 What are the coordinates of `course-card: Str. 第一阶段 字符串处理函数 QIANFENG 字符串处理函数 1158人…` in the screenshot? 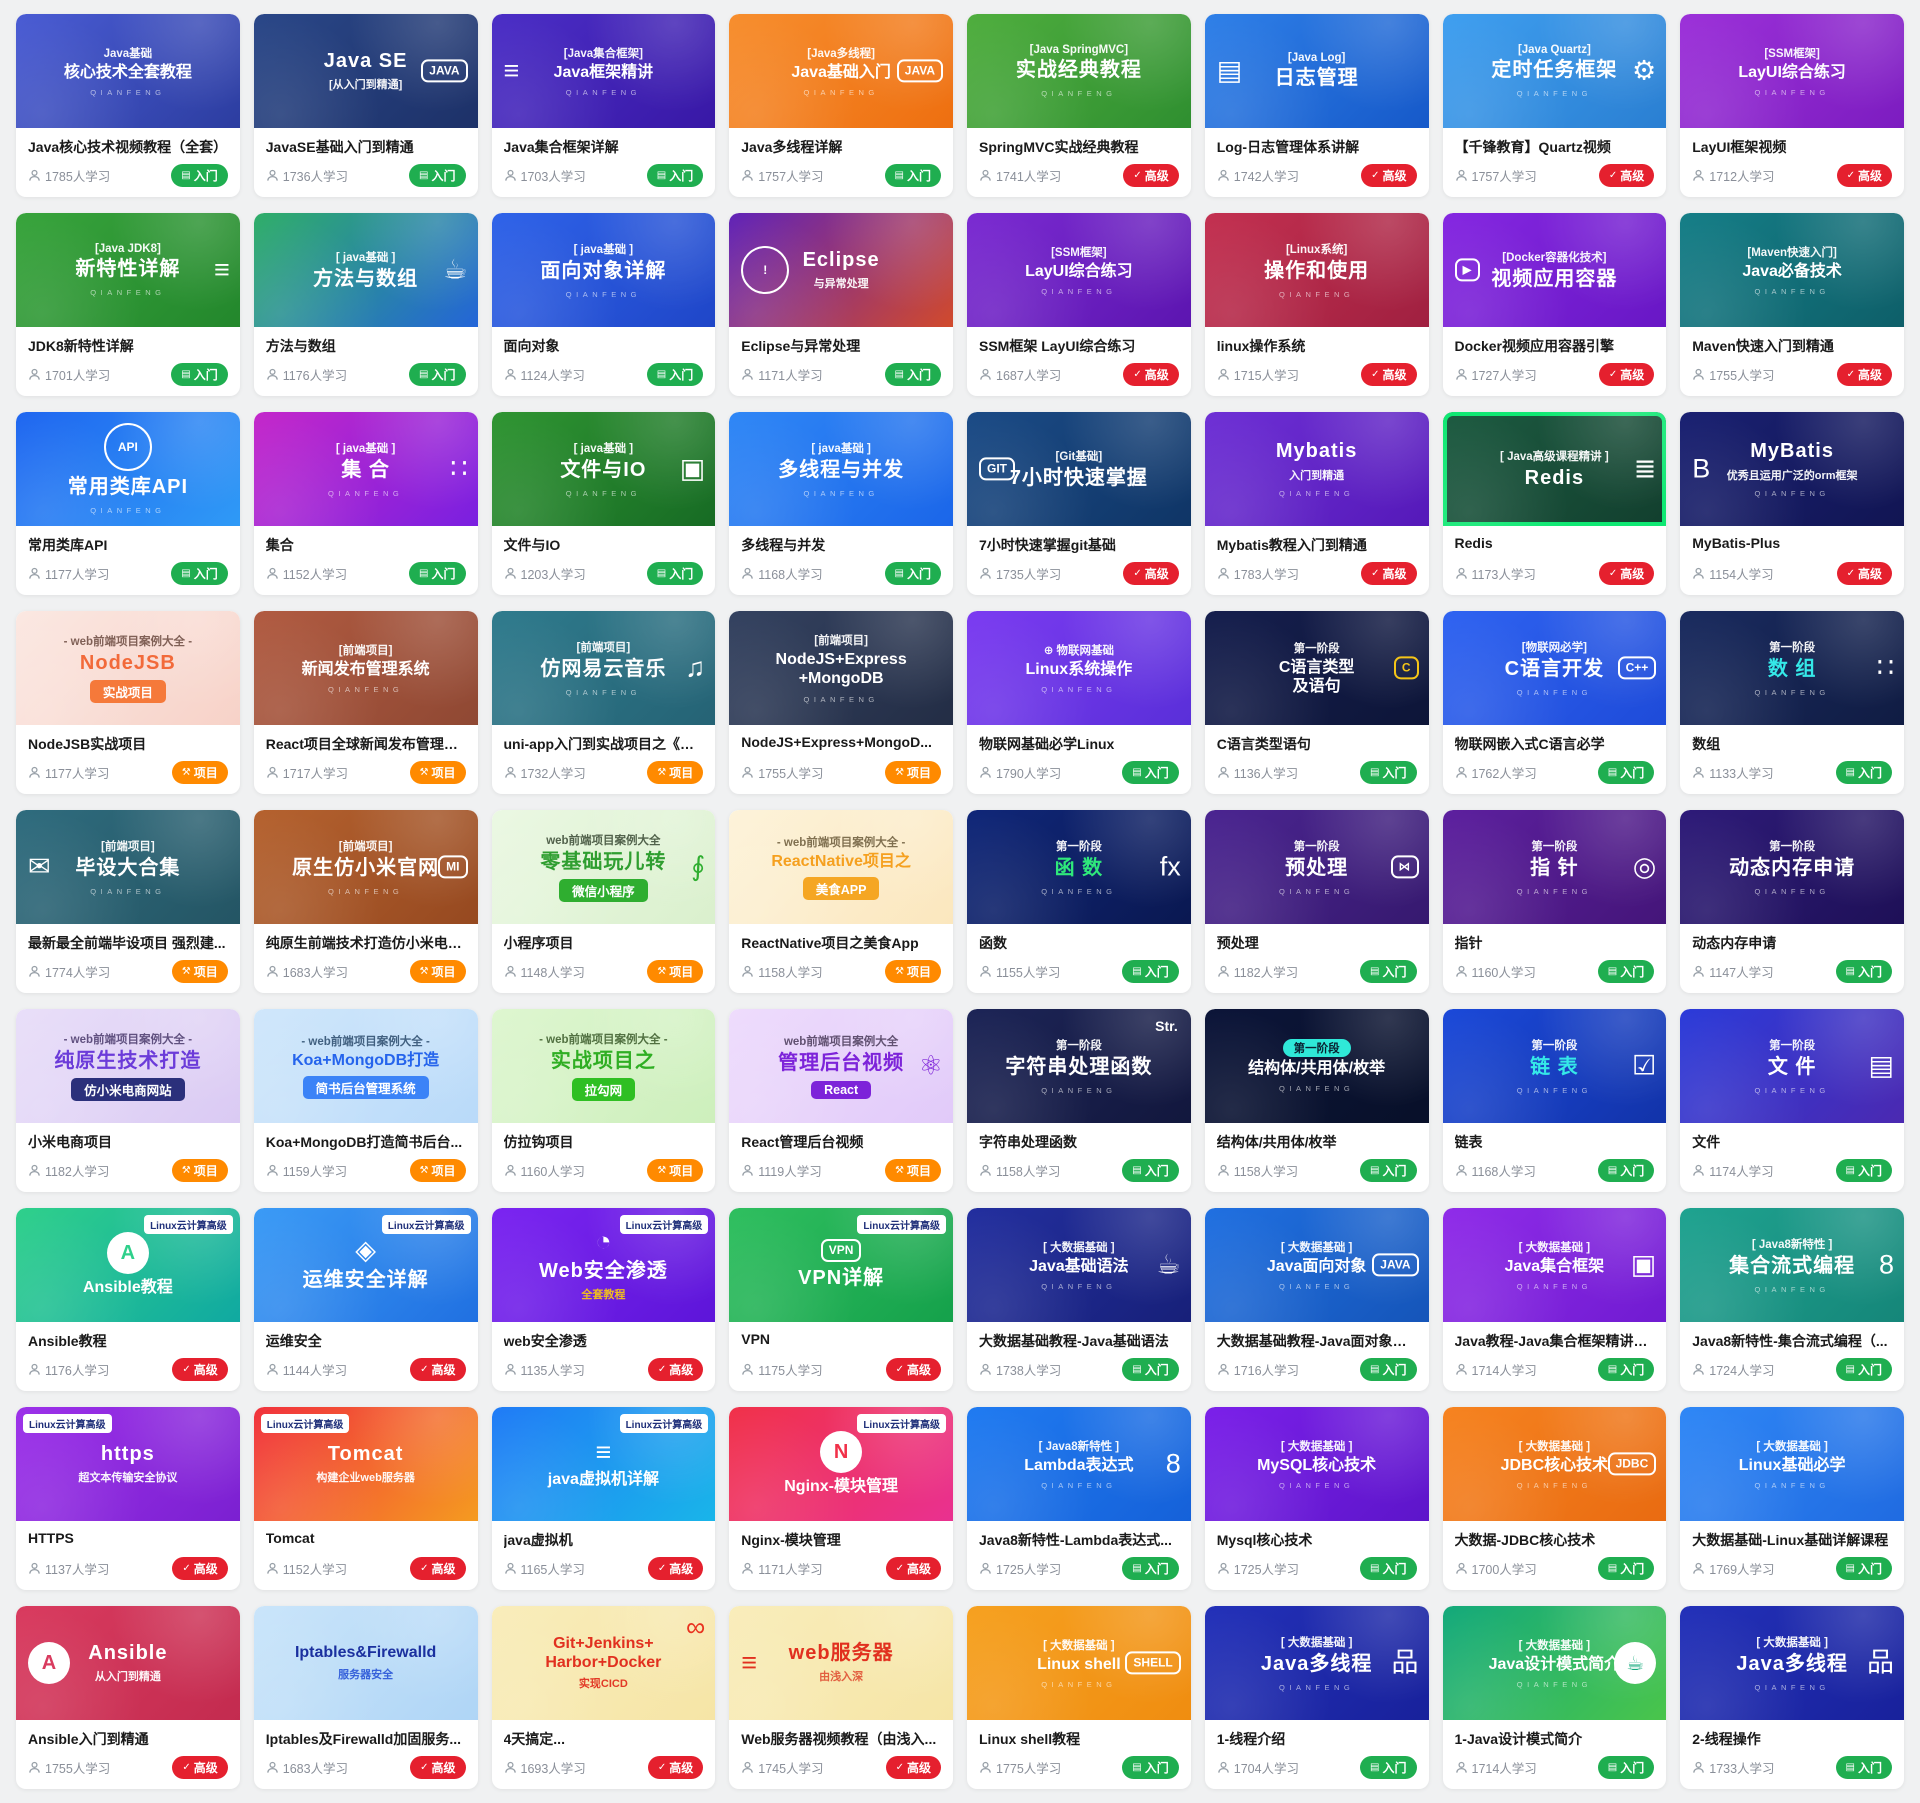 It's located at (1079, 1100).